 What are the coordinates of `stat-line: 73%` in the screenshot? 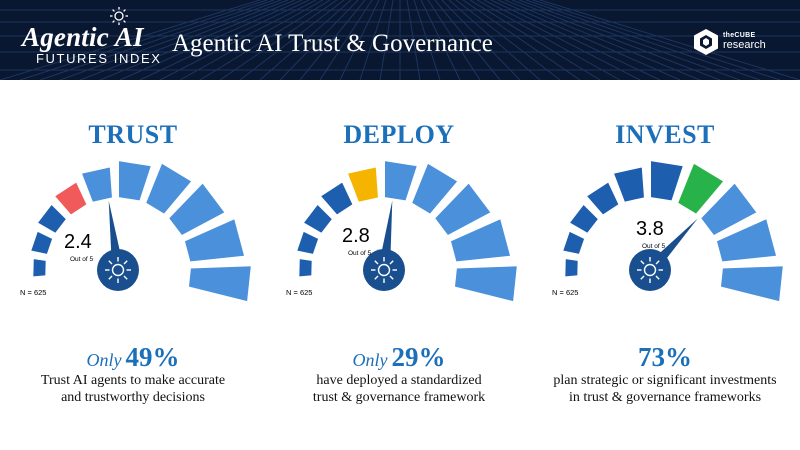 It's located at (665, 357).